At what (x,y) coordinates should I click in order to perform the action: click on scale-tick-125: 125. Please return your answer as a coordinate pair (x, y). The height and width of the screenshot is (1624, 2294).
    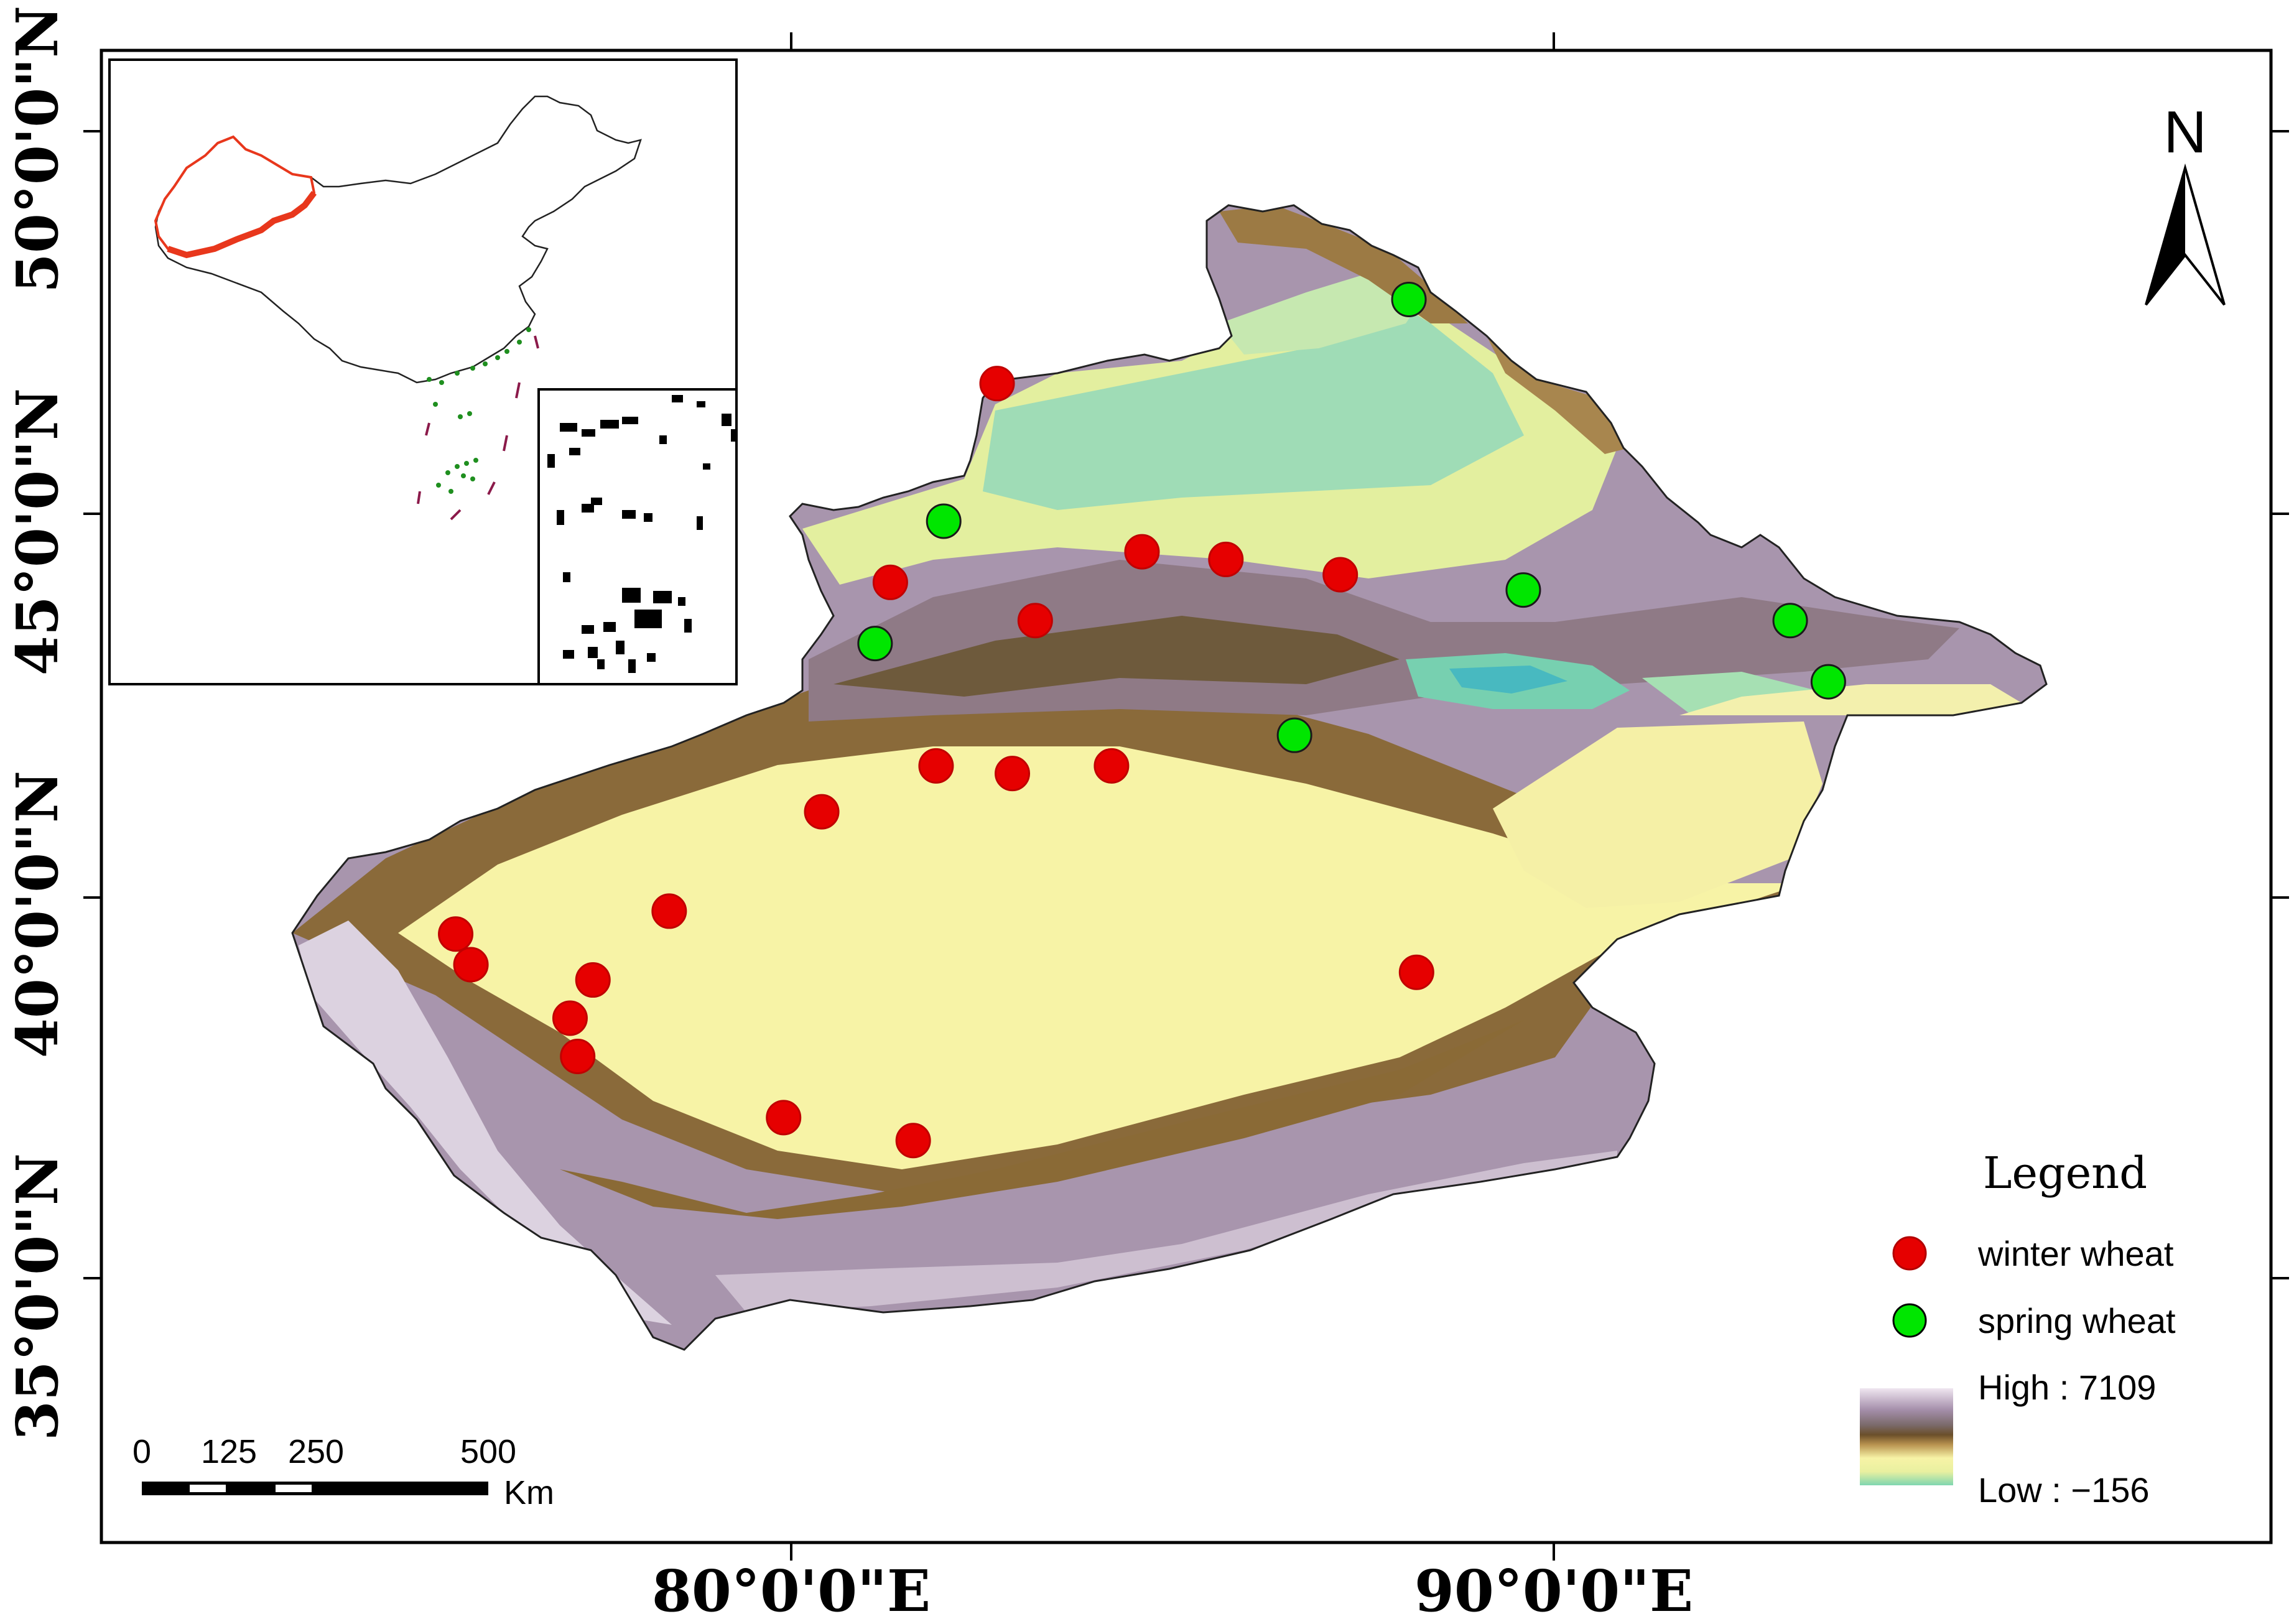
    Looking at the image, I should click on (229, 1451).